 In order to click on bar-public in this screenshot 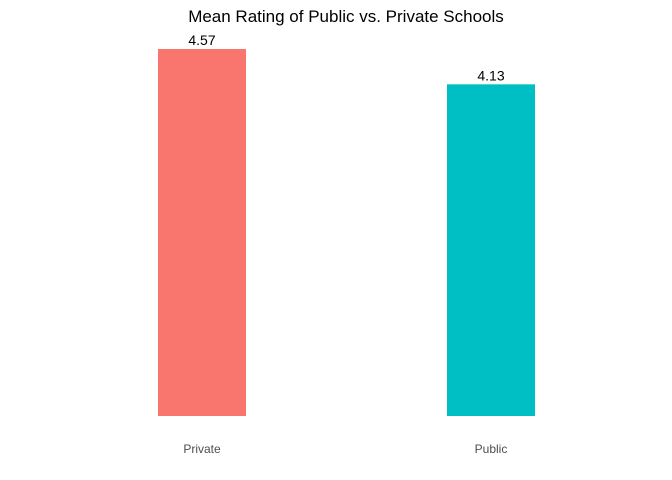, I will do `click(491, 250)`.